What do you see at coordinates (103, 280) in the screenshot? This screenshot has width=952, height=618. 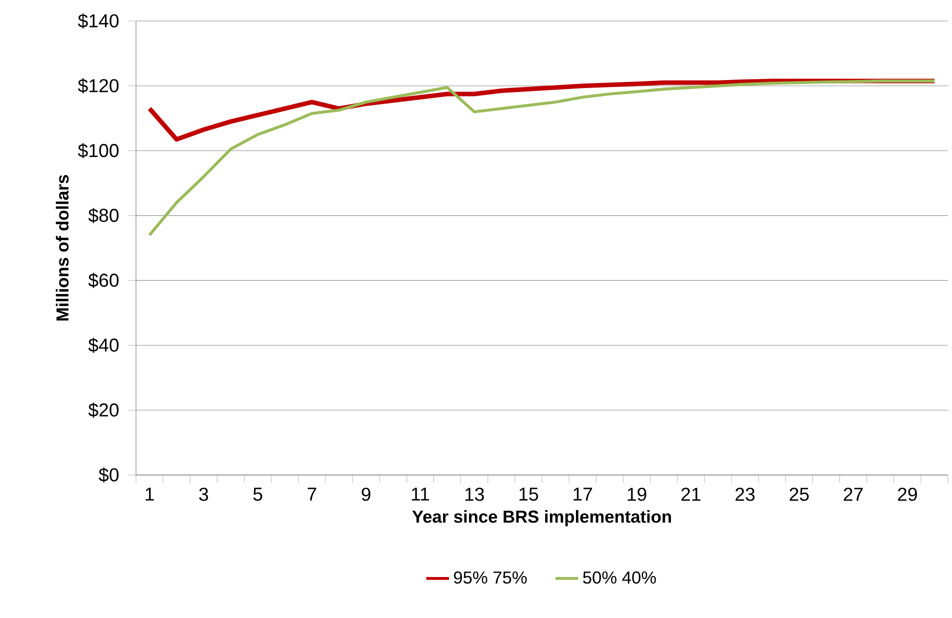 I see `y-tick-label: $60` at bounding box center [103, 280].